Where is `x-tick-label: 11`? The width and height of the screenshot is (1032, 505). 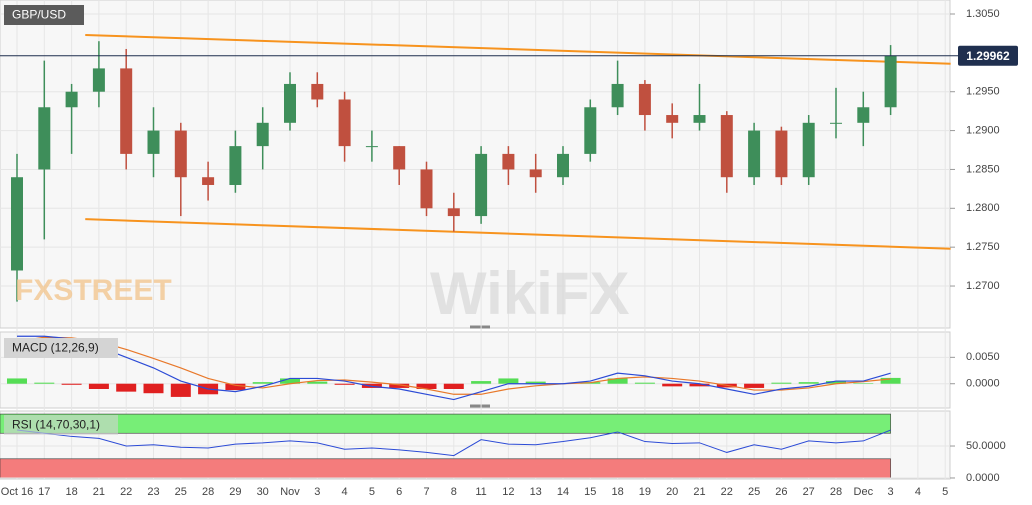
x-tick-label: 11 is located at coordinates (480, 492).